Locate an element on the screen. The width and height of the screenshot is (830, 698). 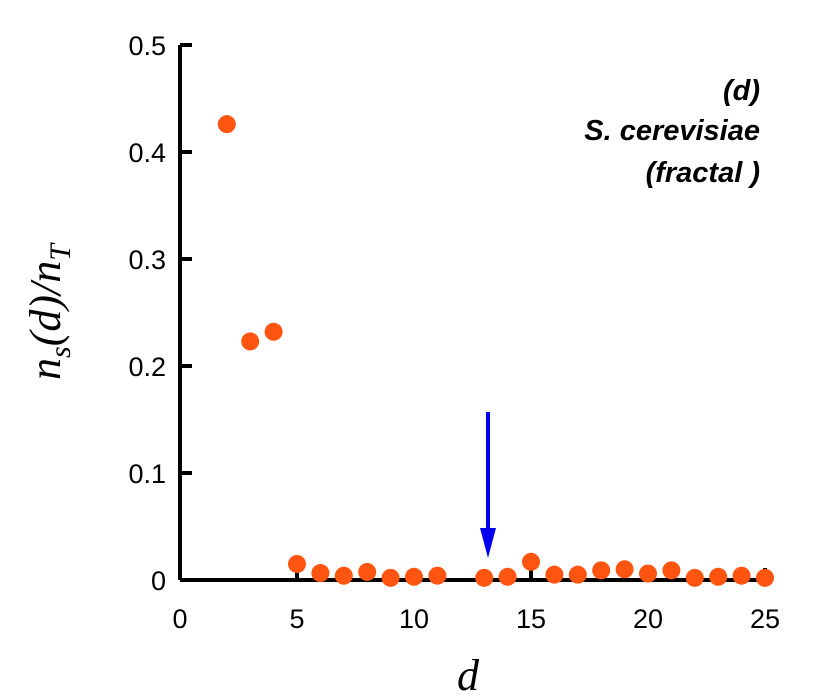
y-label-part: n is located at coordinates (45, 369).